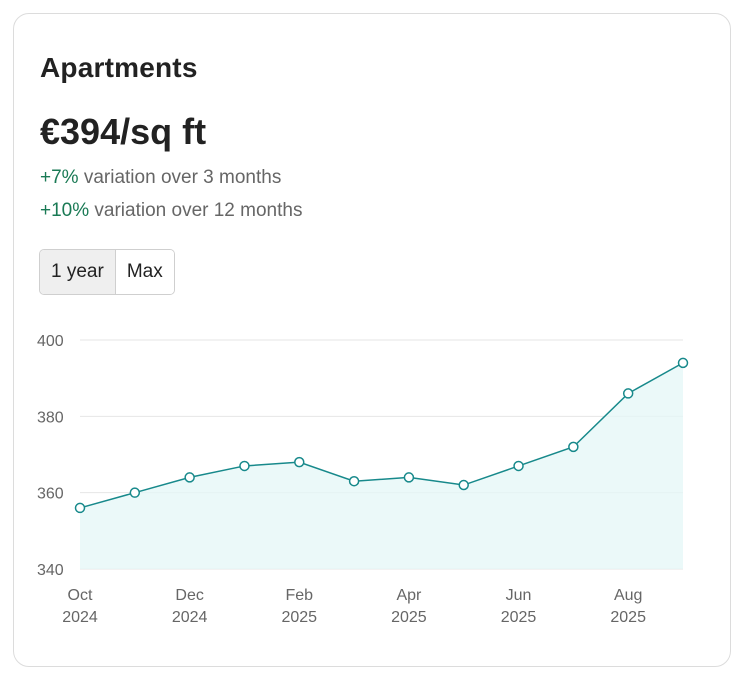  I want to click on x-tick-label-month: Feb, so click(299, 595).